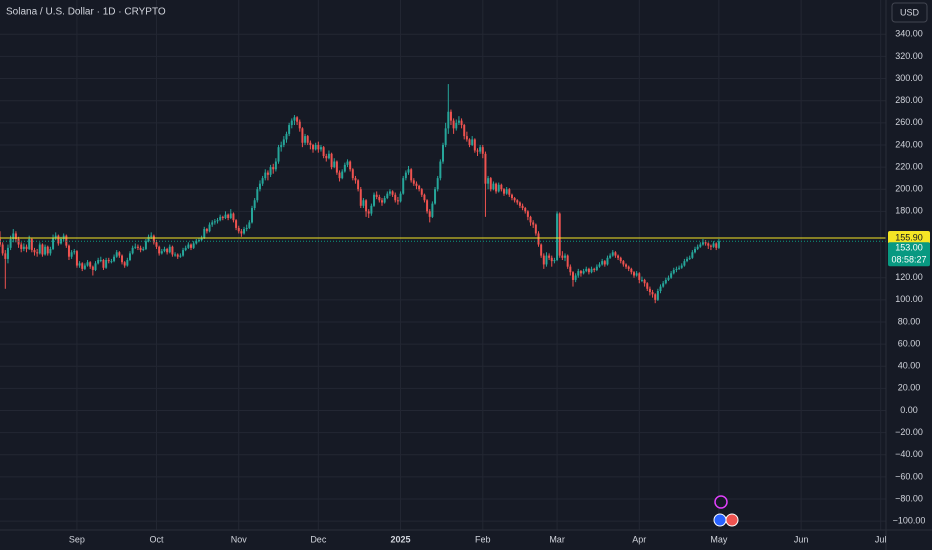  What do you see at coordinates (801, 539) in the screenshot?
I see `x-tick-label: Jun` at bounding box center [801, 539].